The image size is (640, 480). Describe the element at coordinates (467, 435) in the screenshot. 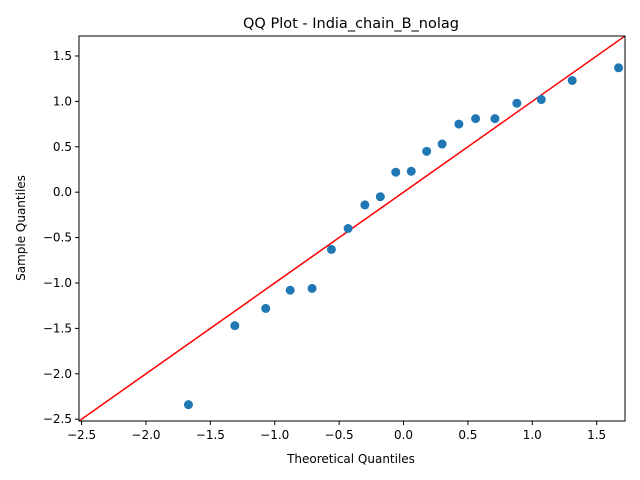

I see `x-tick-label: 0.5` at that location.